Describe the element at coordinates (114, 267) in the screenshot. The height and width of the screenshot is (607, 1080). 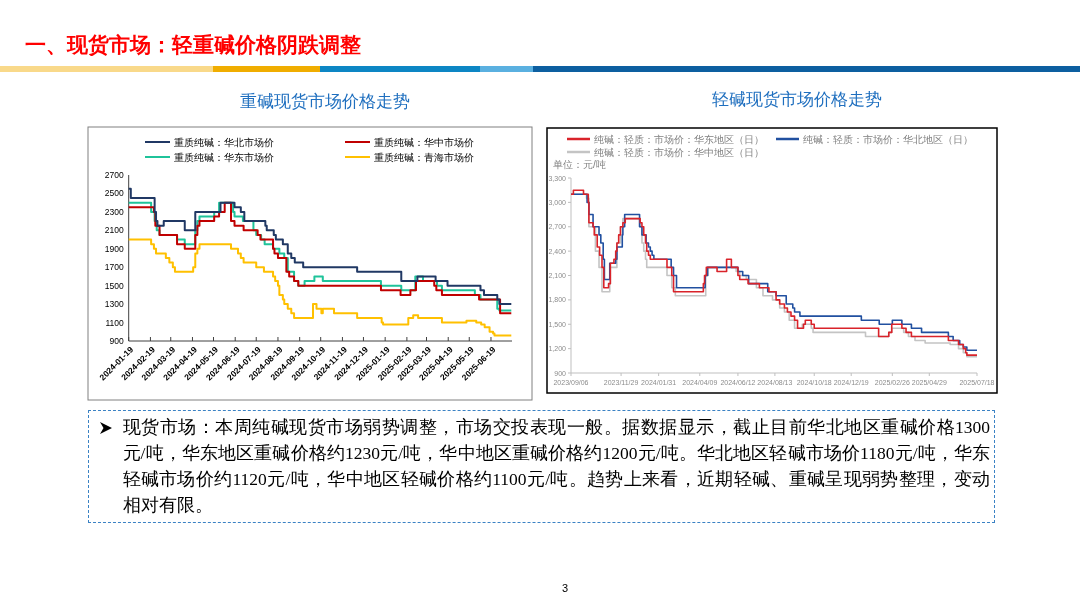
I see `ytick-label: 1700` at that location.